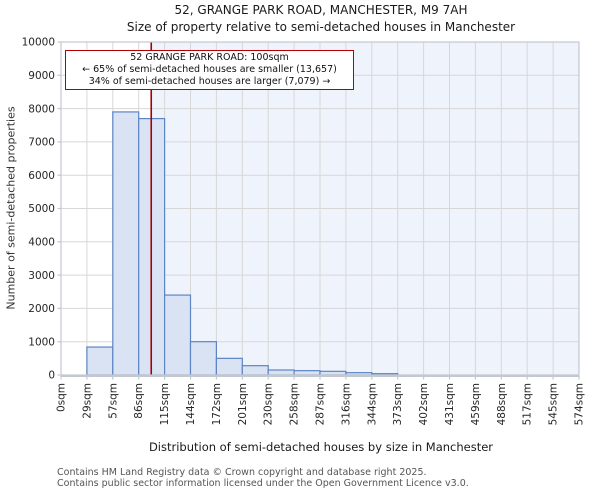  I want to click on svg-text: 5000, so click(41, 209).